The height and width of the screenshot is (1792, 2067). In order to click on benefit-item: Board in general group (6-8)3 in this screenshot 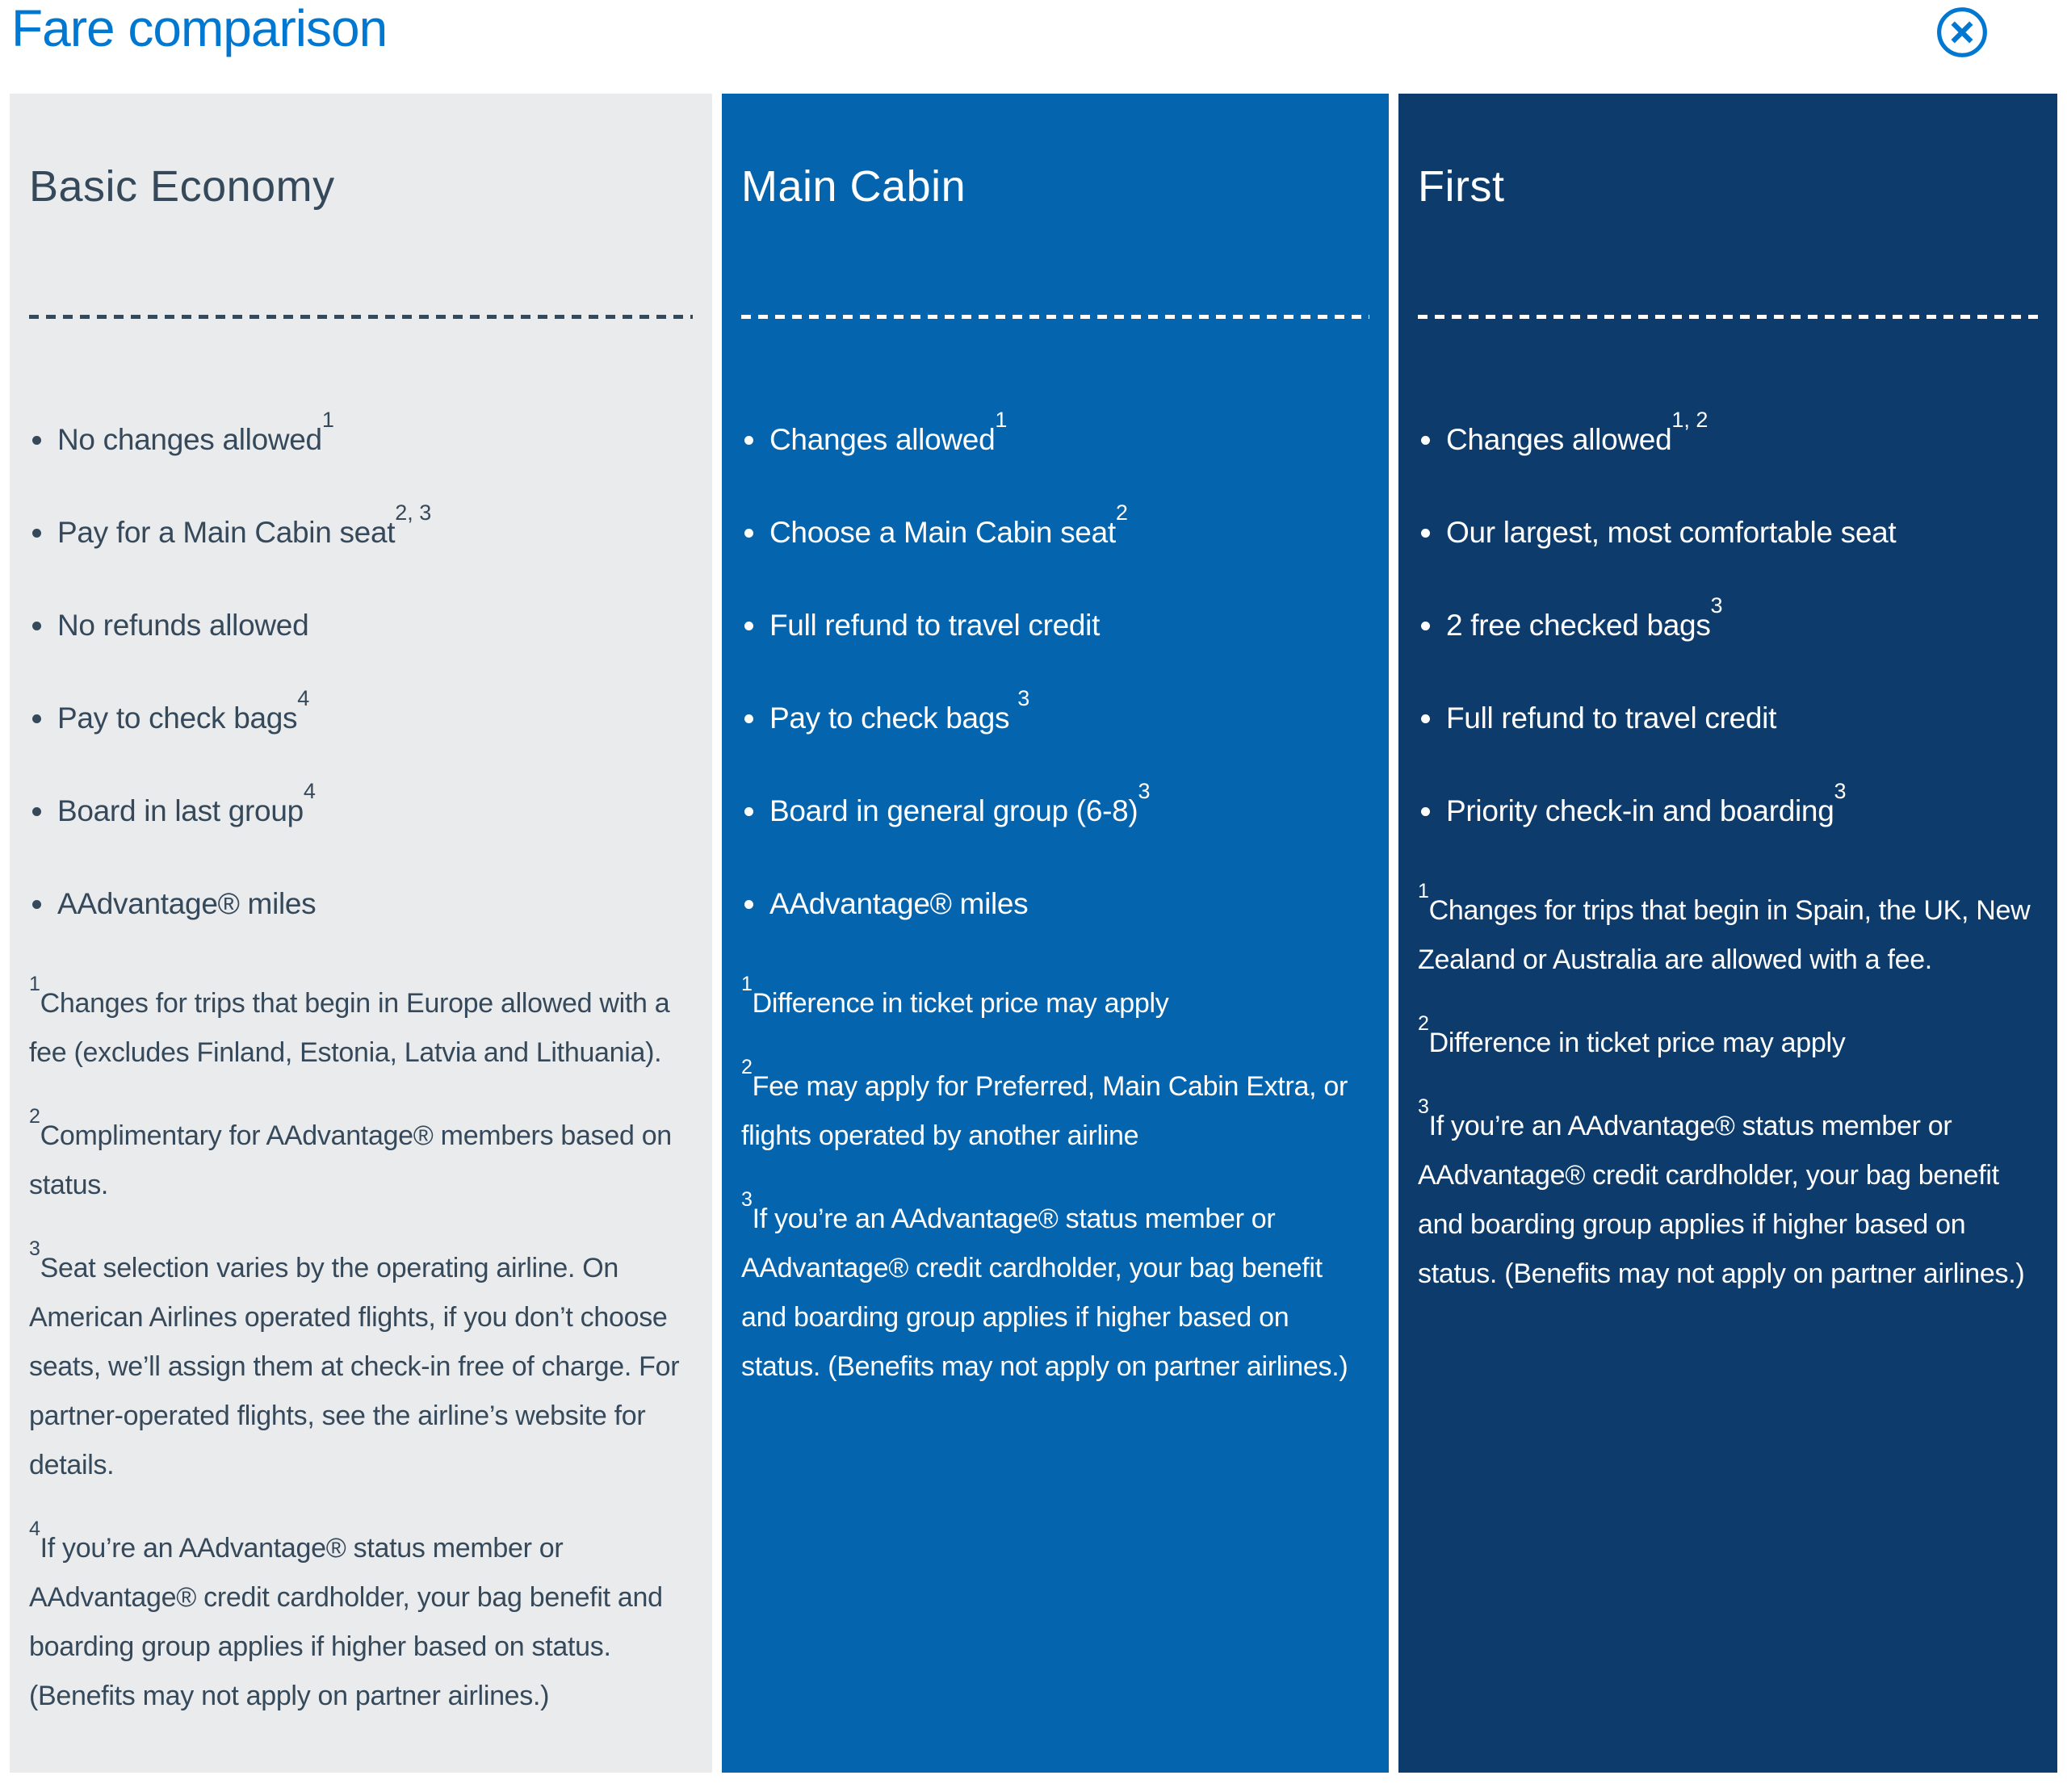, I will do `click(1055, 803)`.